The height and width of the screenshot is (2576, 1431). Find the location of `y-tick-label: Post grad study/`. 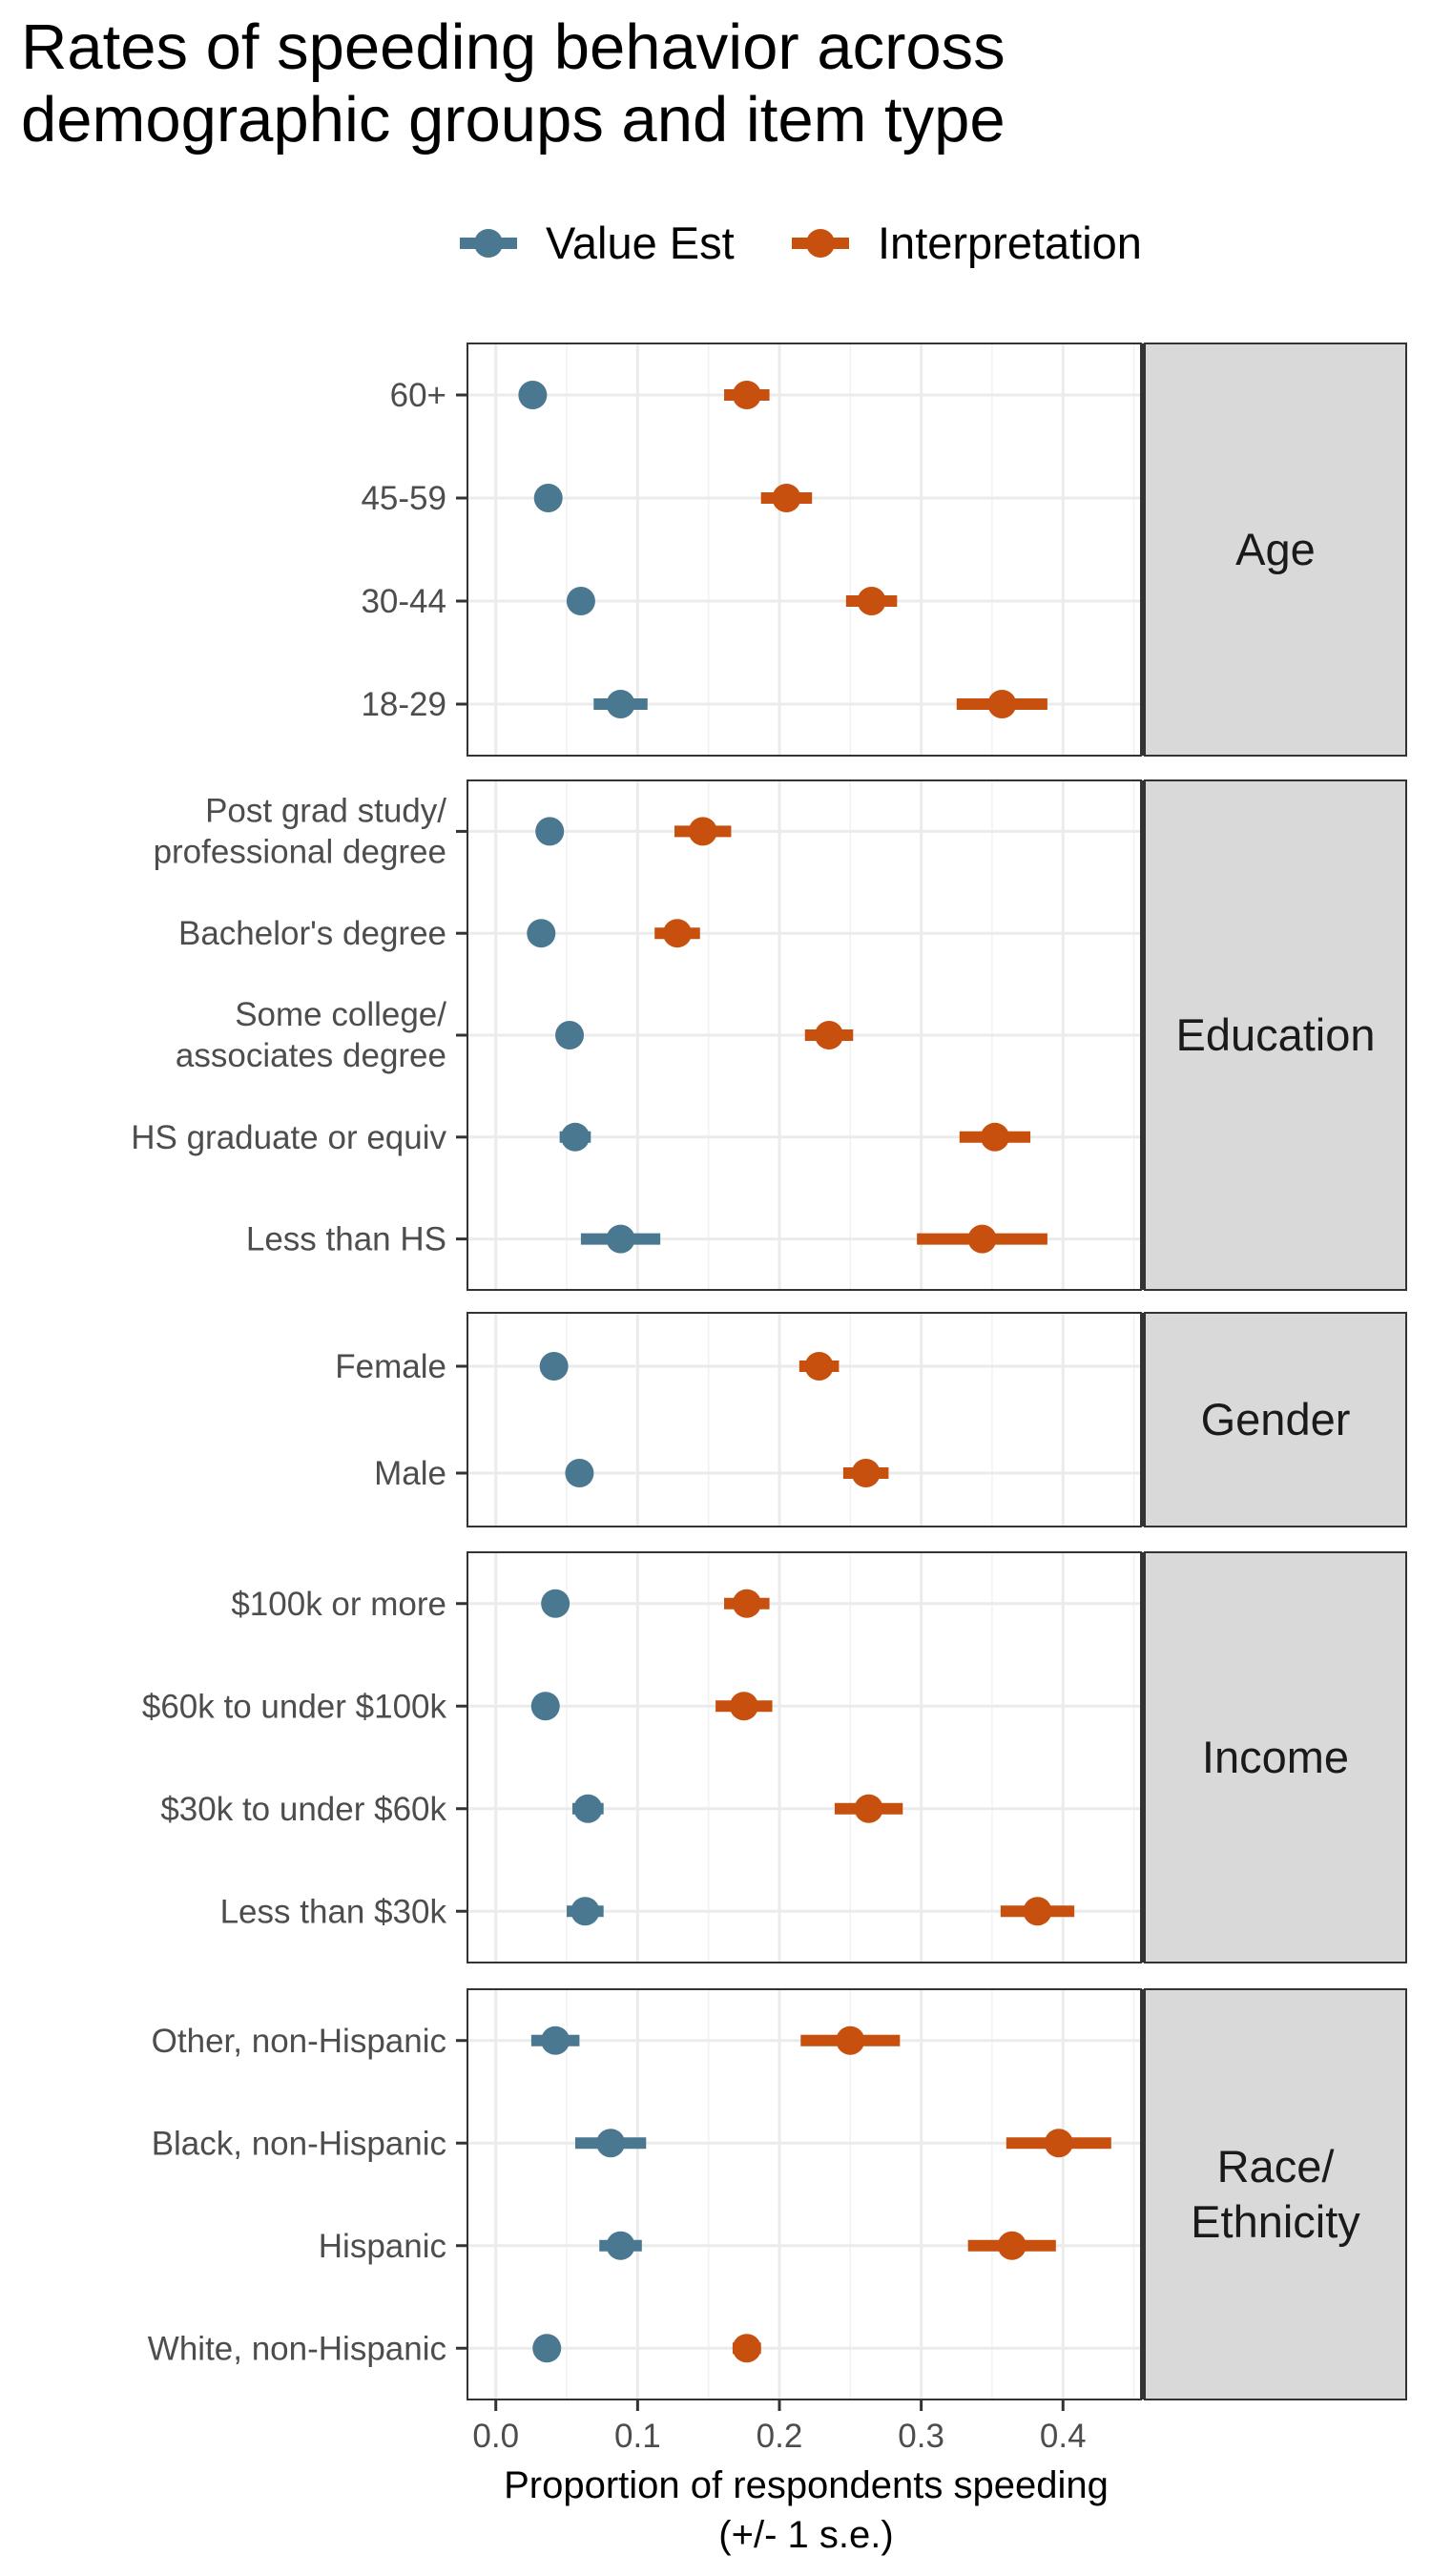

y-tick-label: Post grad study/ is located at coordinates (325, 810).